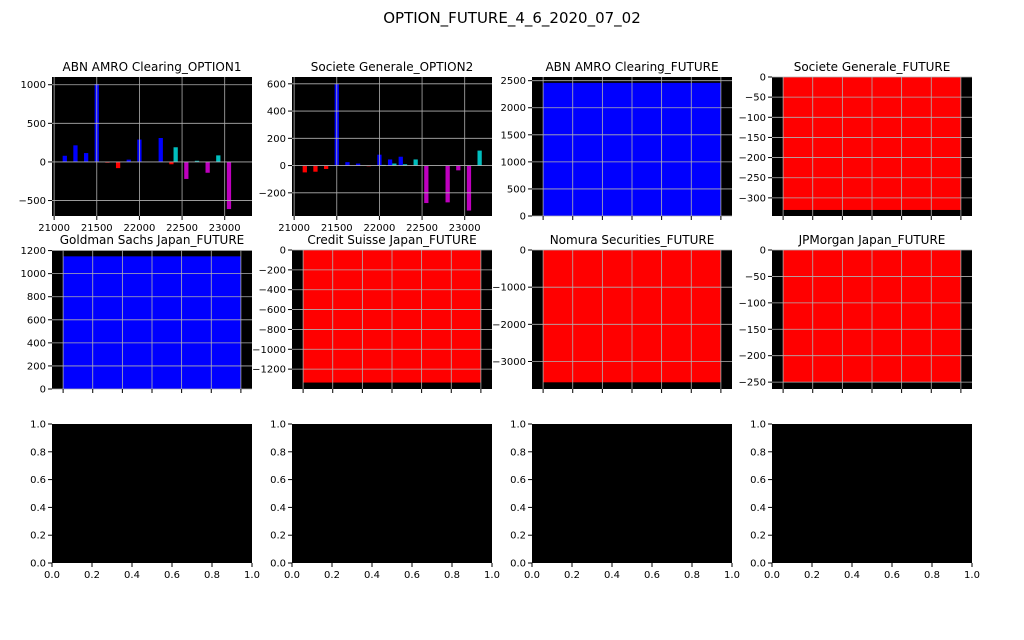  Describe the element at coordinates (36, 366) in the screenshot. I see `y-tick-label: 200` at that location.